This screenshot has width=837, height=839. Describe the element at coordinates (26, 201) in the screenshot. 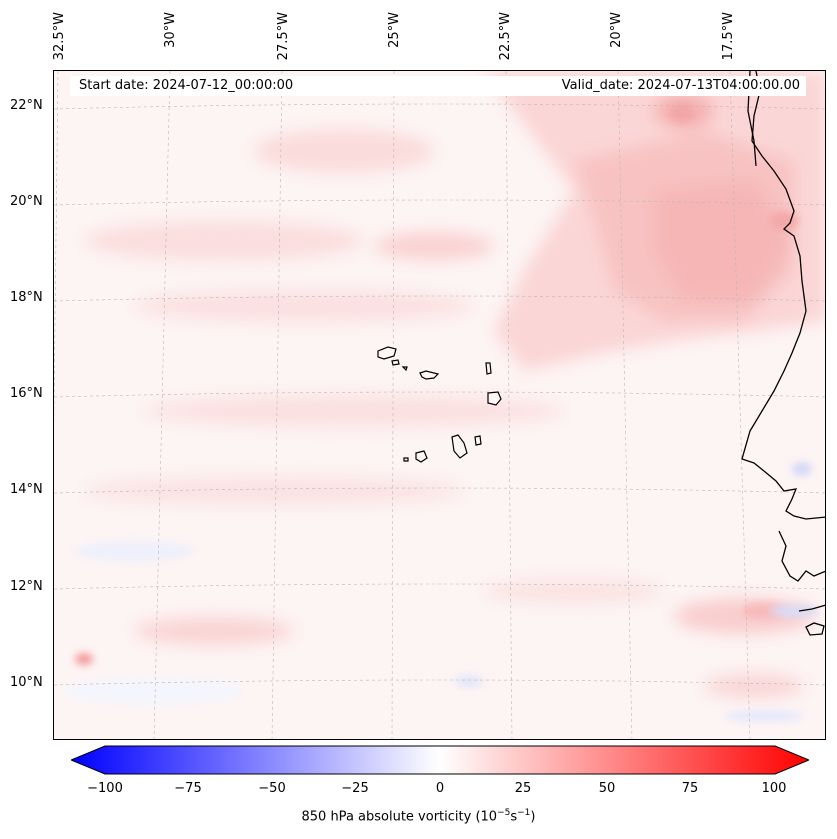

I see `lat-label-20n: 20°N` at that location.